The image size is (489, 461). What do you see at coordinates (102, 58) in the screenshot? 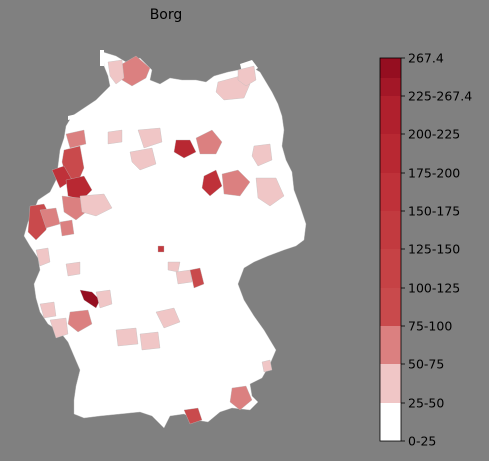
I see `island-sylt` at bounding box center [102, 58].